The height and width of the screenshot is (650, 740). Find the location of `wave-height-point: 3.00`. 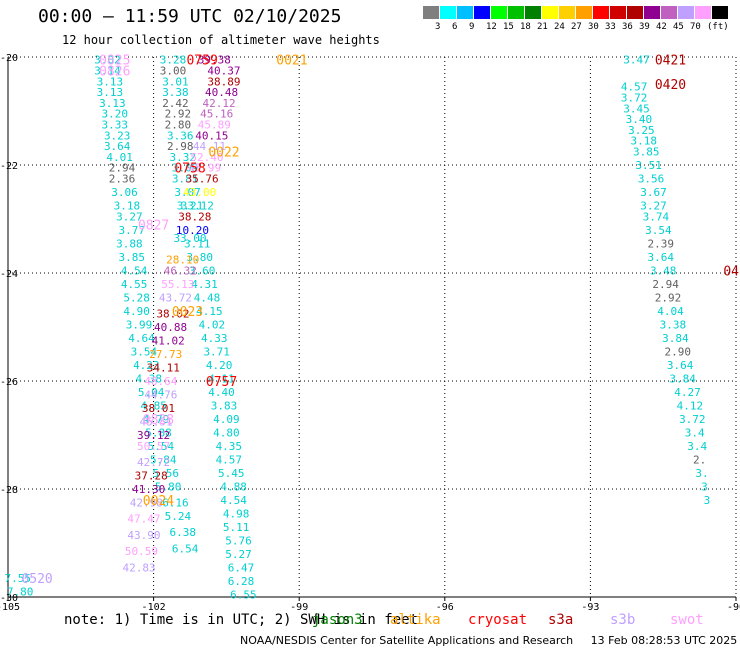

wave-height-point: 3.00 is located at coordinates (173, 71).